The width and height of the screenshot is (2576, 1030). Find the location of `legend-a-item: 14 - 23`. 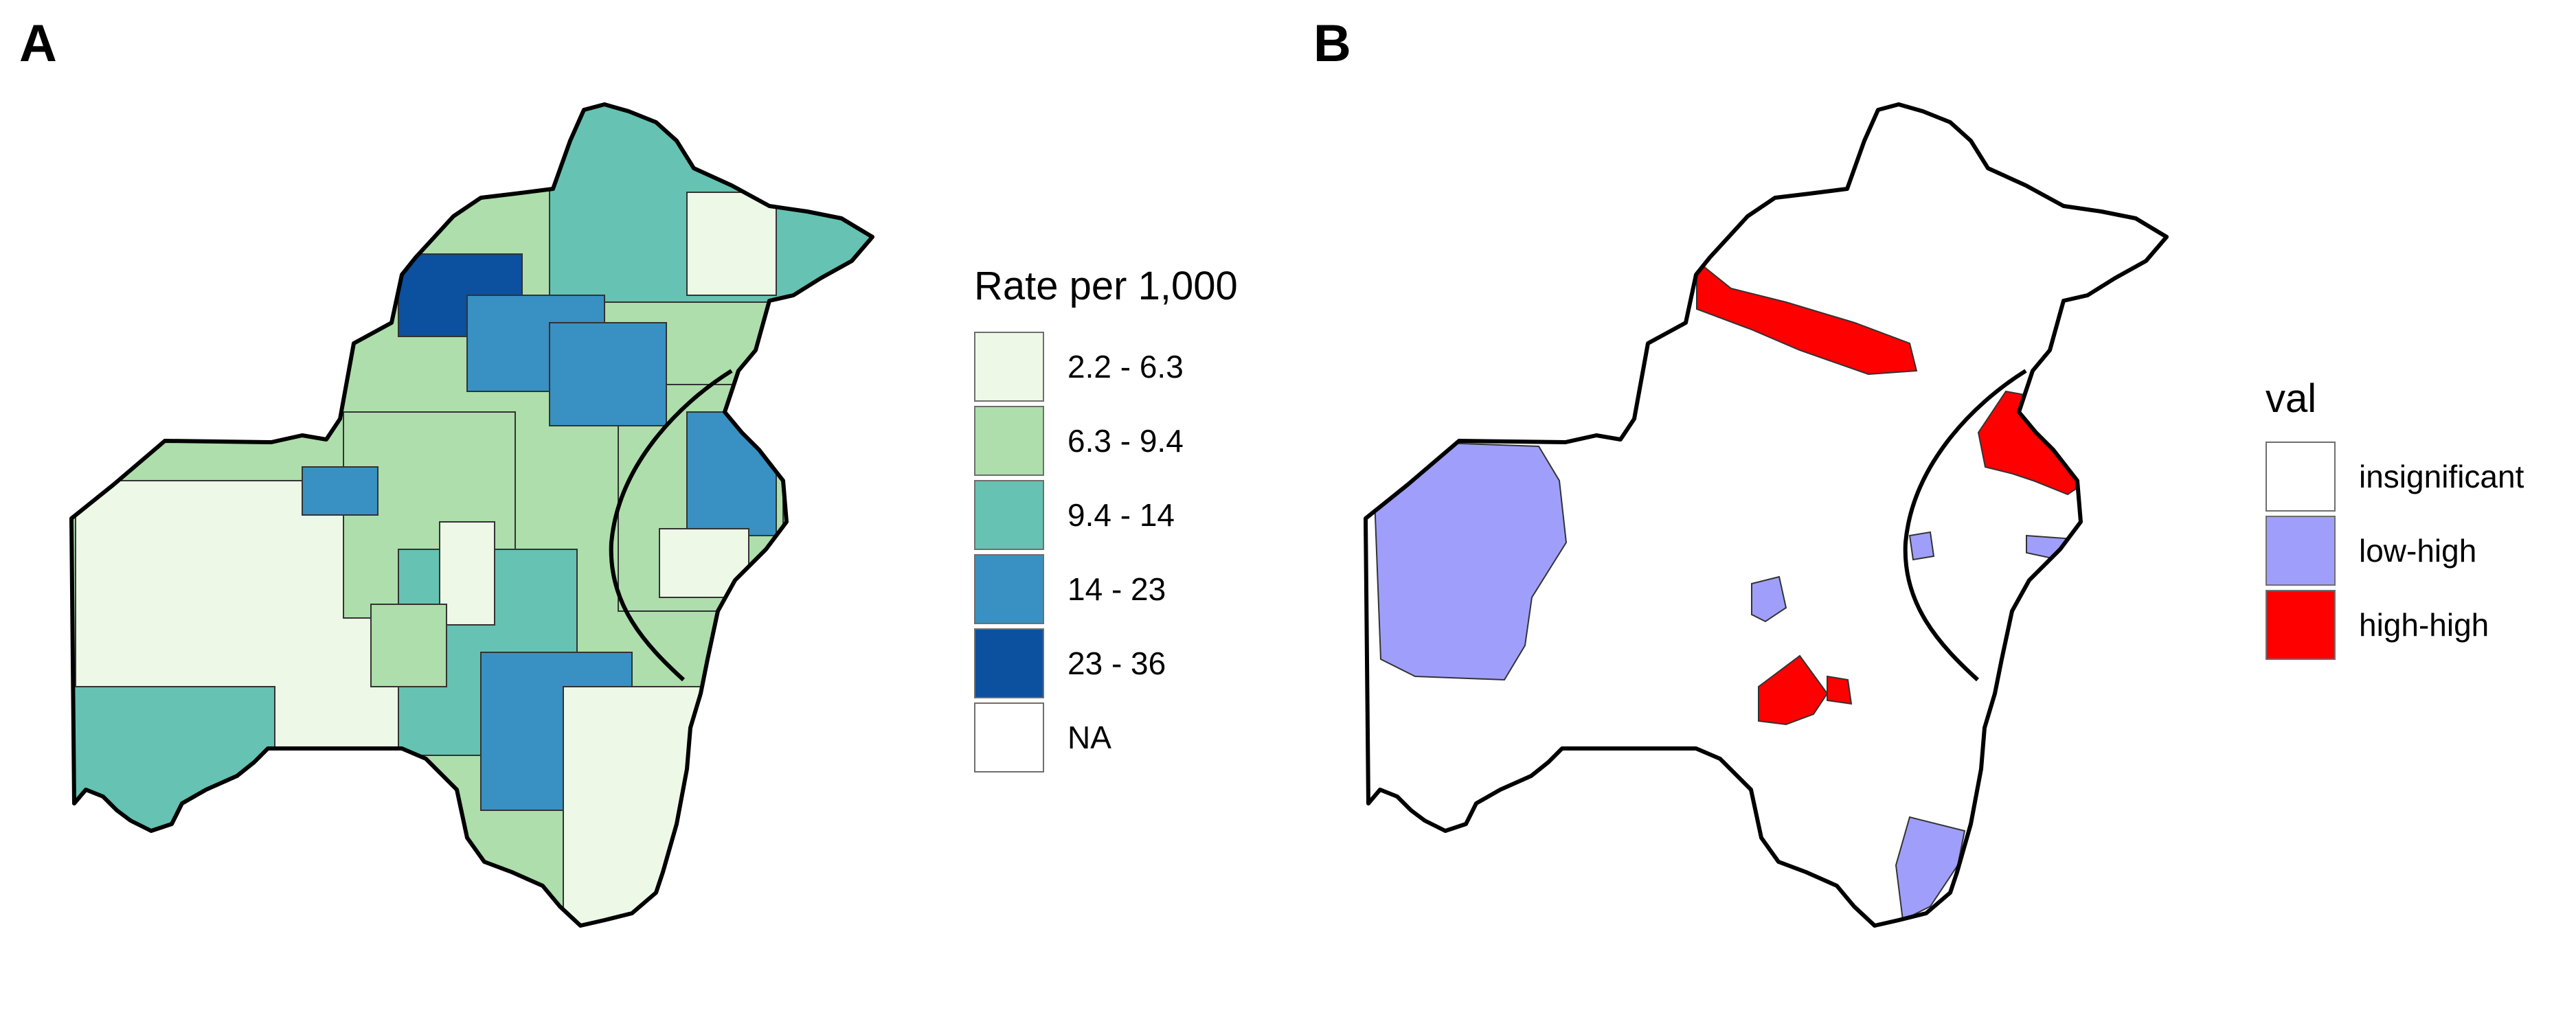

legend-a-item: 14 - 23 is located at coordinates (1070, 589).